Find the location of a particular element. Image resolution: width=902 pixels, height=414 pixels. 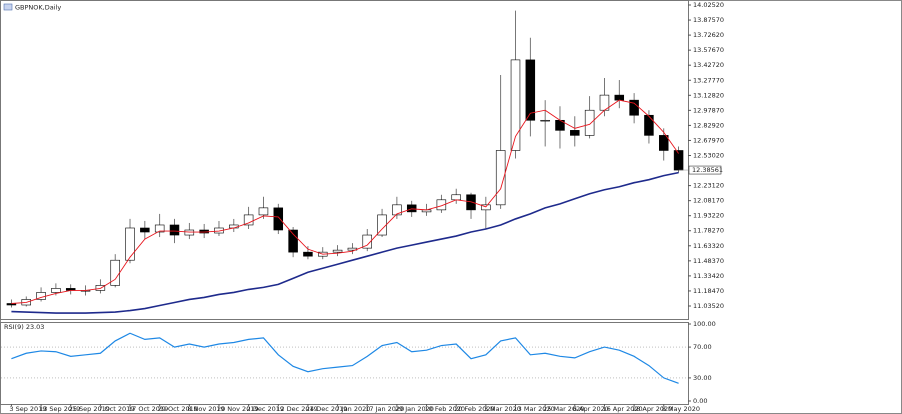

chart-title: GBPNOK,Daily is located at coordinates (38, 8).